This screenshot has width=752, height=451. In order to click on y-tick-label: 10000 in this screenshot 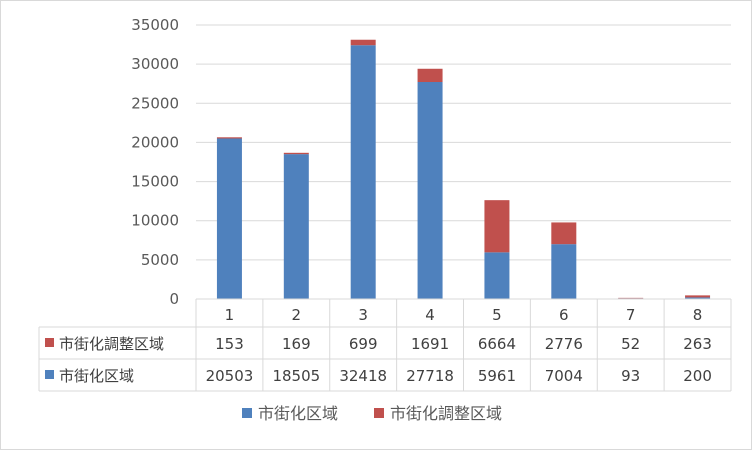, I will do `click(155, 221)`.